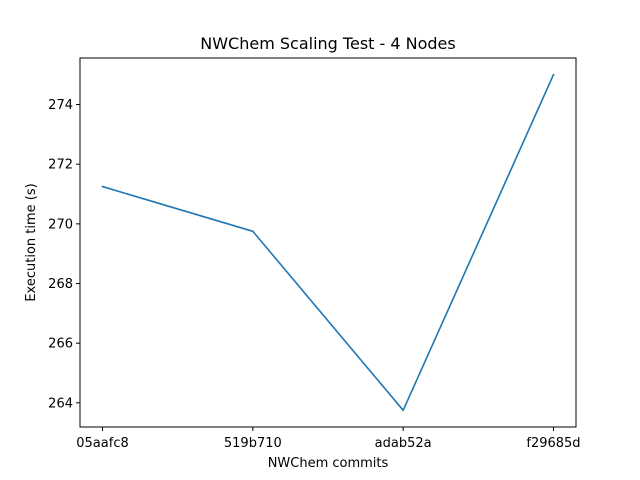 The height and width of the screenshot is (480, 640). Describe the element at coordinates (403, 443) in the screenshot. I see `x-tick-label: adab52a` at that location.